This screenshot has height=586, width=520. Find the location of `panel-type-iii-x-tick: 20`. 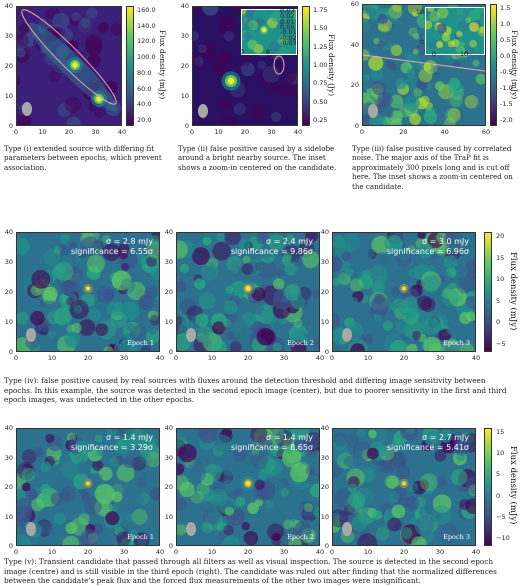

panel-type-iii-x-tick: 20 is located at coordinates (403, 132).